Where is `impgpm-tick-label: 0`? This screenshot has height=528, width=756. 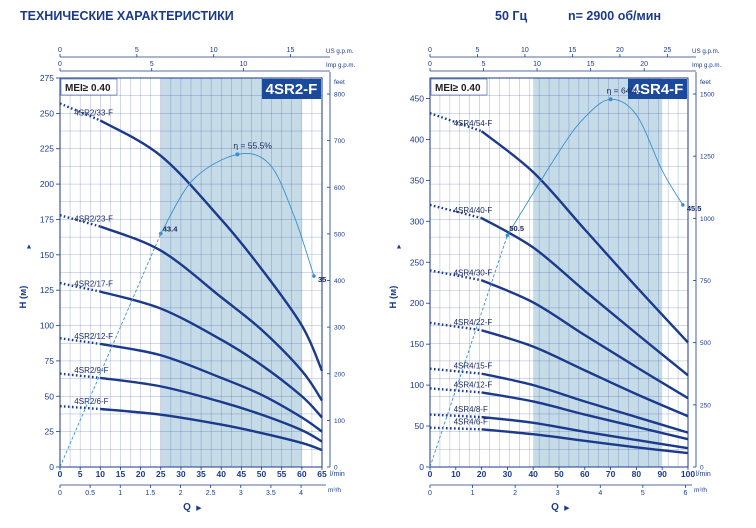 impgpm-tick-label: 0 is located at coordinates (430, 64).